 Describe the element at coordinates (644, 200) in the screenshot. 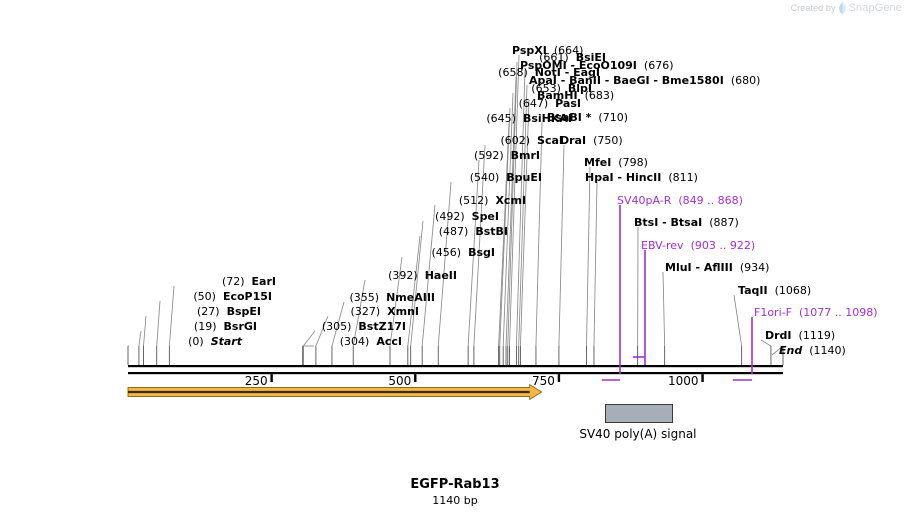

I see `primer-name: SV40pA-R` at that location.